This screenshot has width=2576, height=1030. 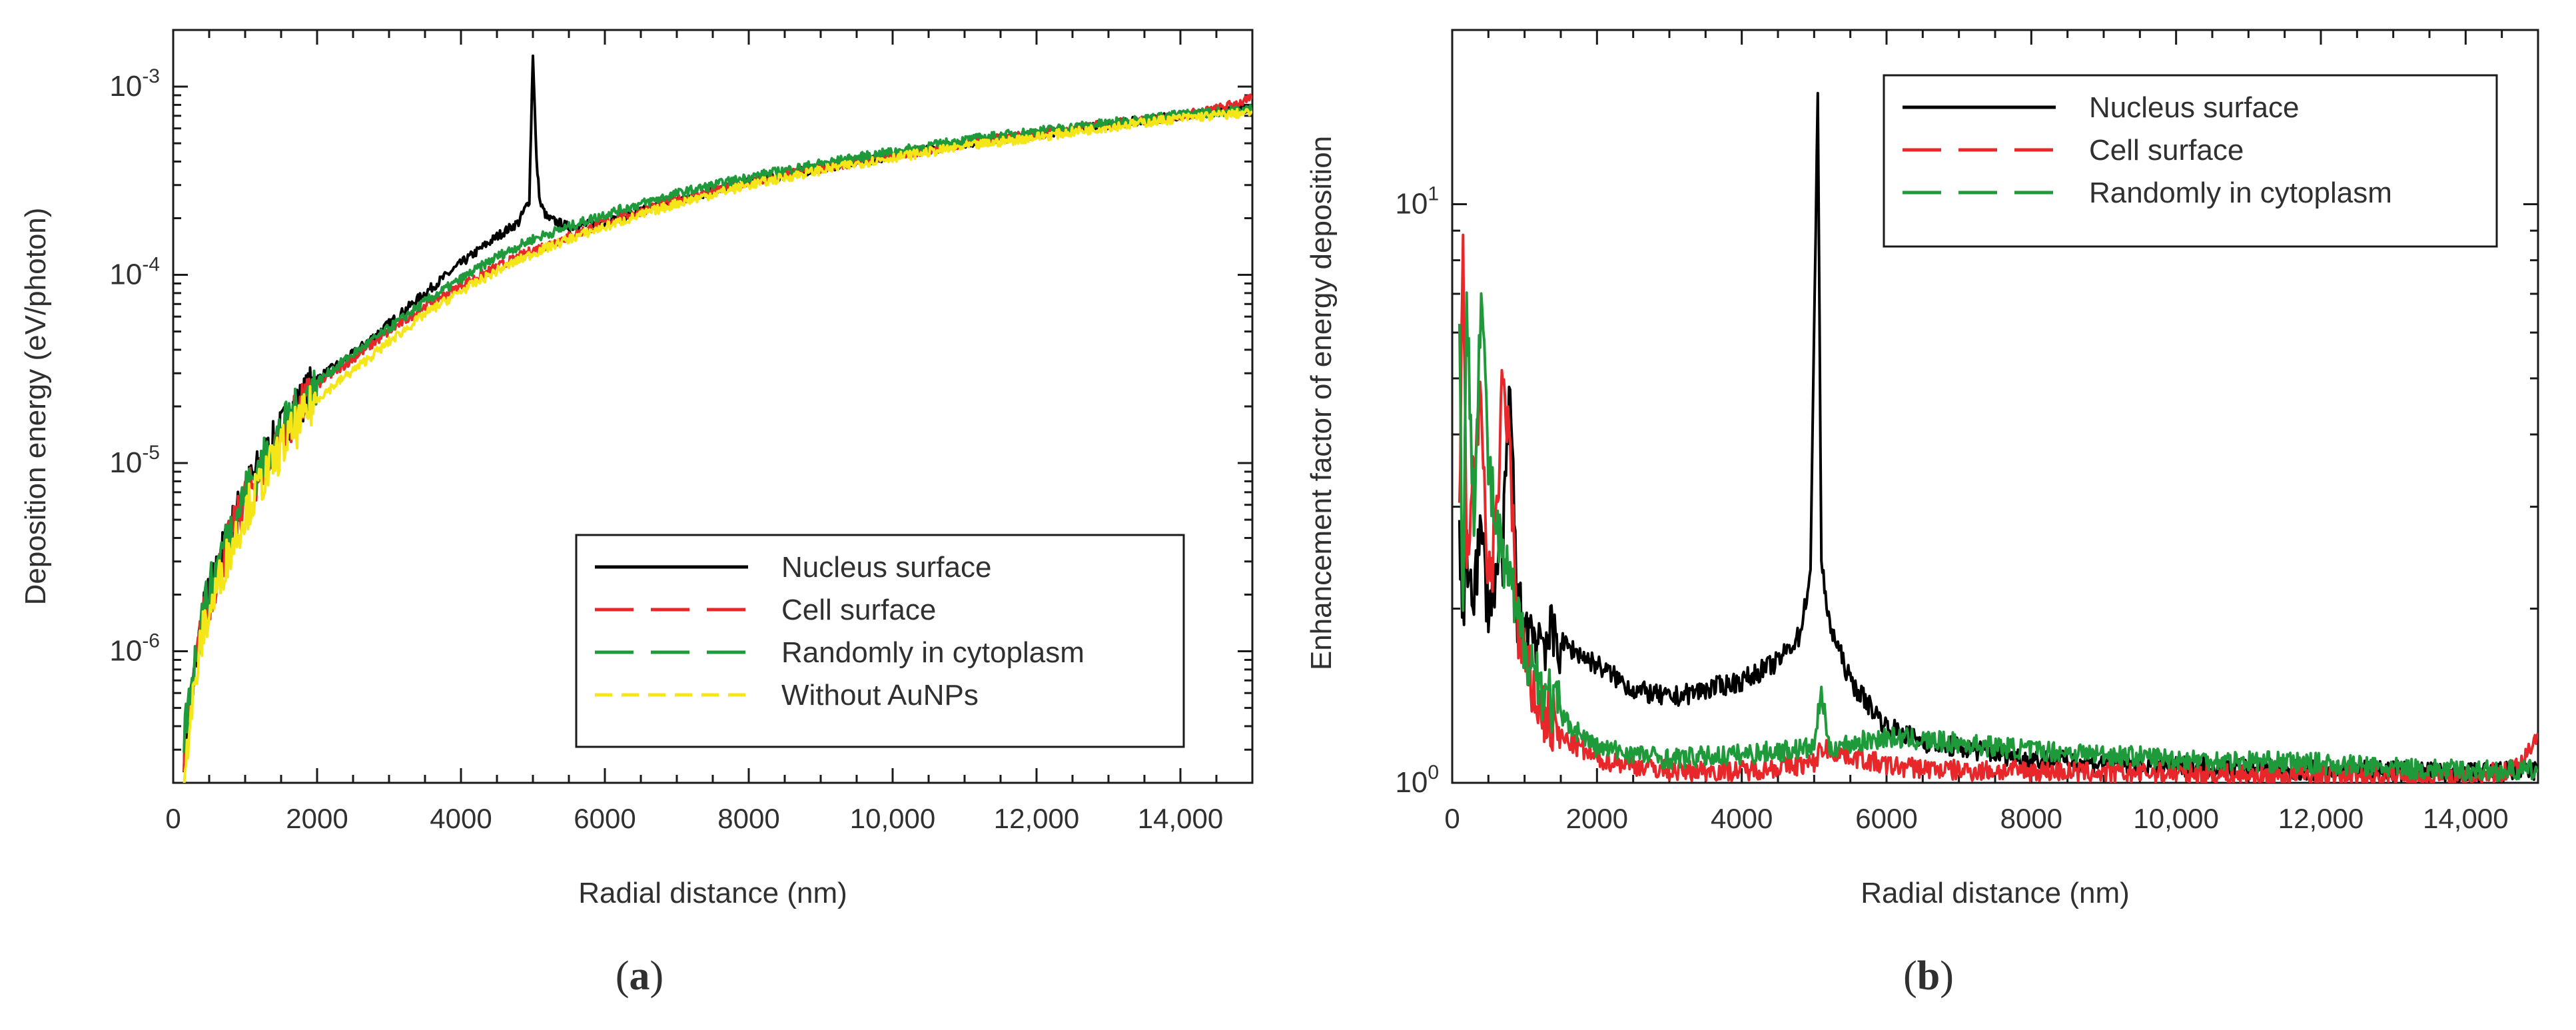 What do you see at coordinates (135, 649) in the screenshot?
I see `y-tick-label: 10⁻⁶` at bounding box center [135, 649].